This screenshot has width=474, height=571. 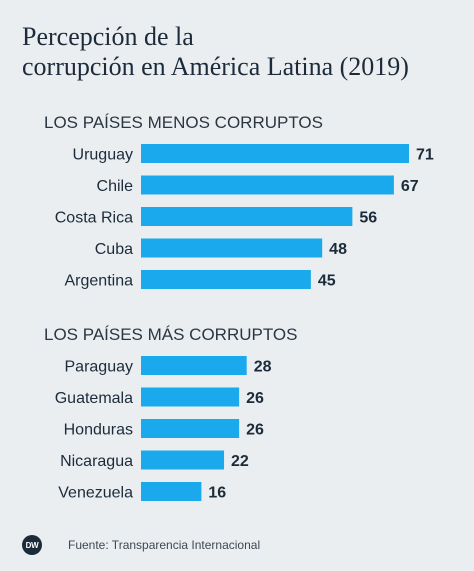 I want to click on data-label: 67, so click(x=410, y=186).